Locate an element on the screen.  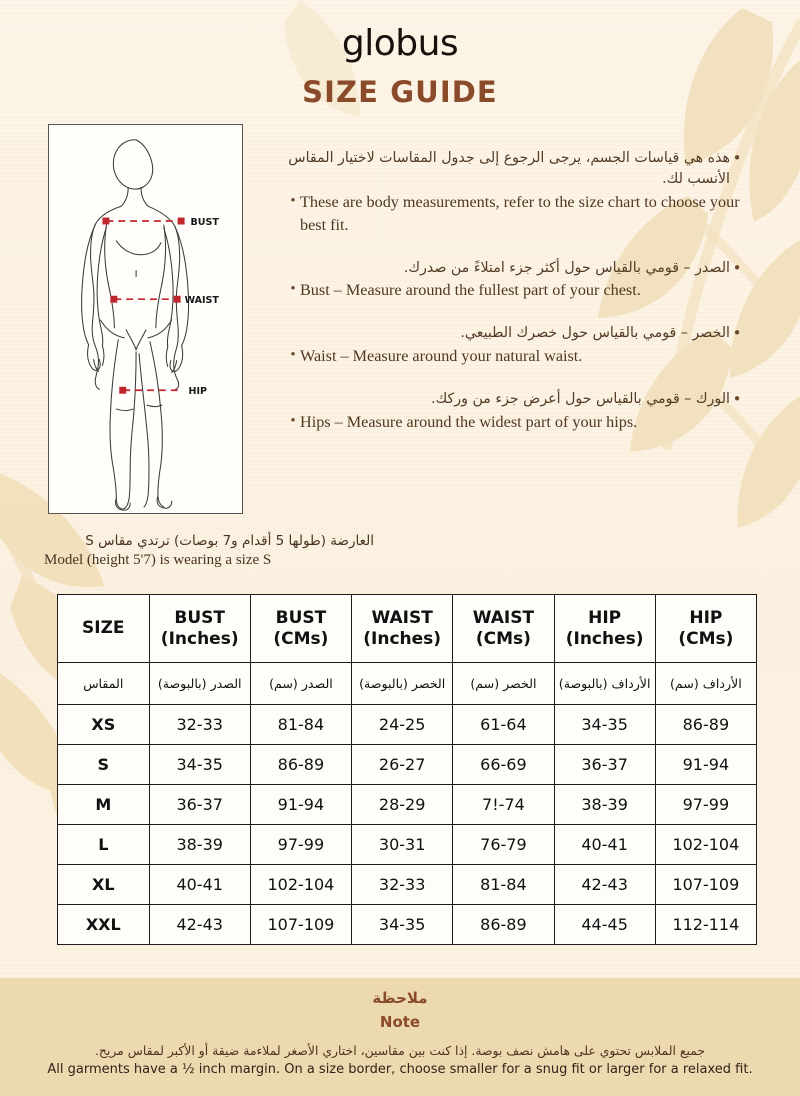
cell-bust-cms: 97-99 is located at coordinates (301, 844).